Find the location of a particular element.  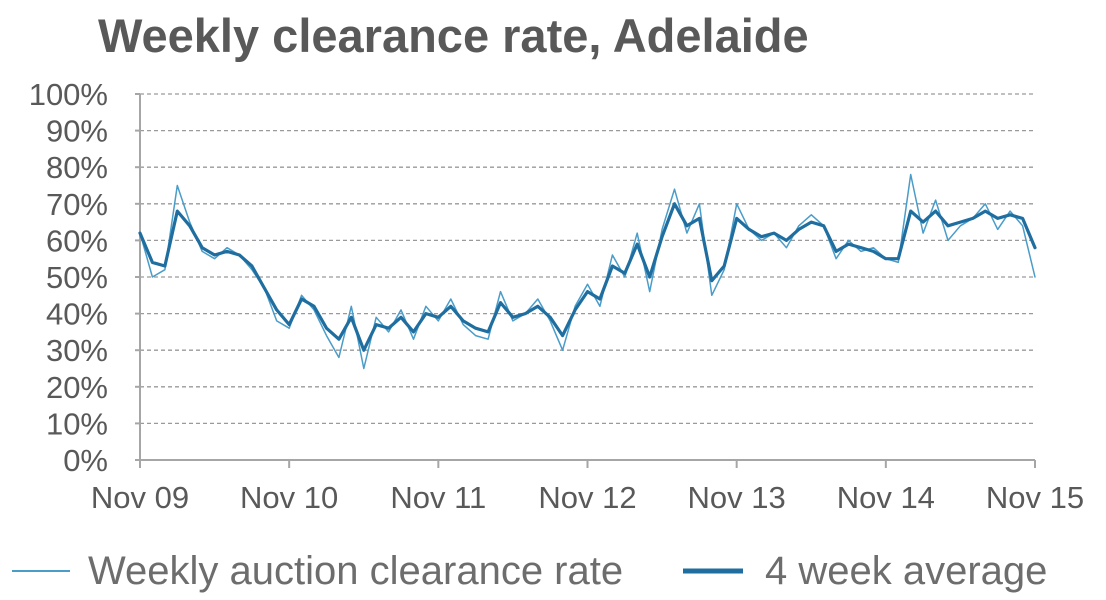

y-tick-label: 90% is located at coordinates (77, 131).